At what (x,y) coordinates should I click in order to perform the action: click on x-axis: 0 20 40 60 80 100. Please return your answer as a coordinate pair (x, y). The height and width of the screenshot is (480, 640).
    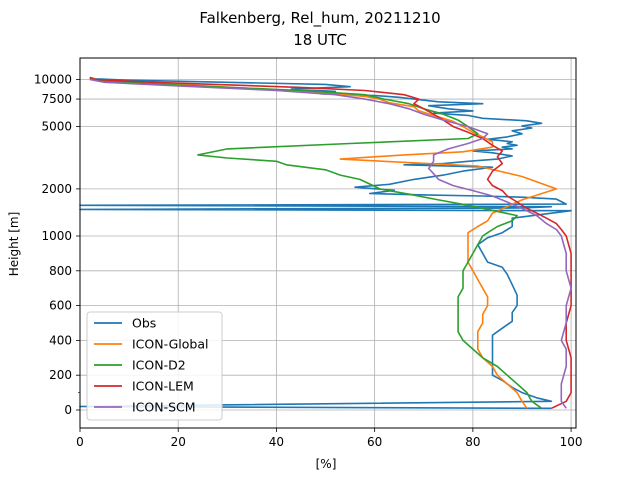
    Looking at the image, I should click on (329, 438).